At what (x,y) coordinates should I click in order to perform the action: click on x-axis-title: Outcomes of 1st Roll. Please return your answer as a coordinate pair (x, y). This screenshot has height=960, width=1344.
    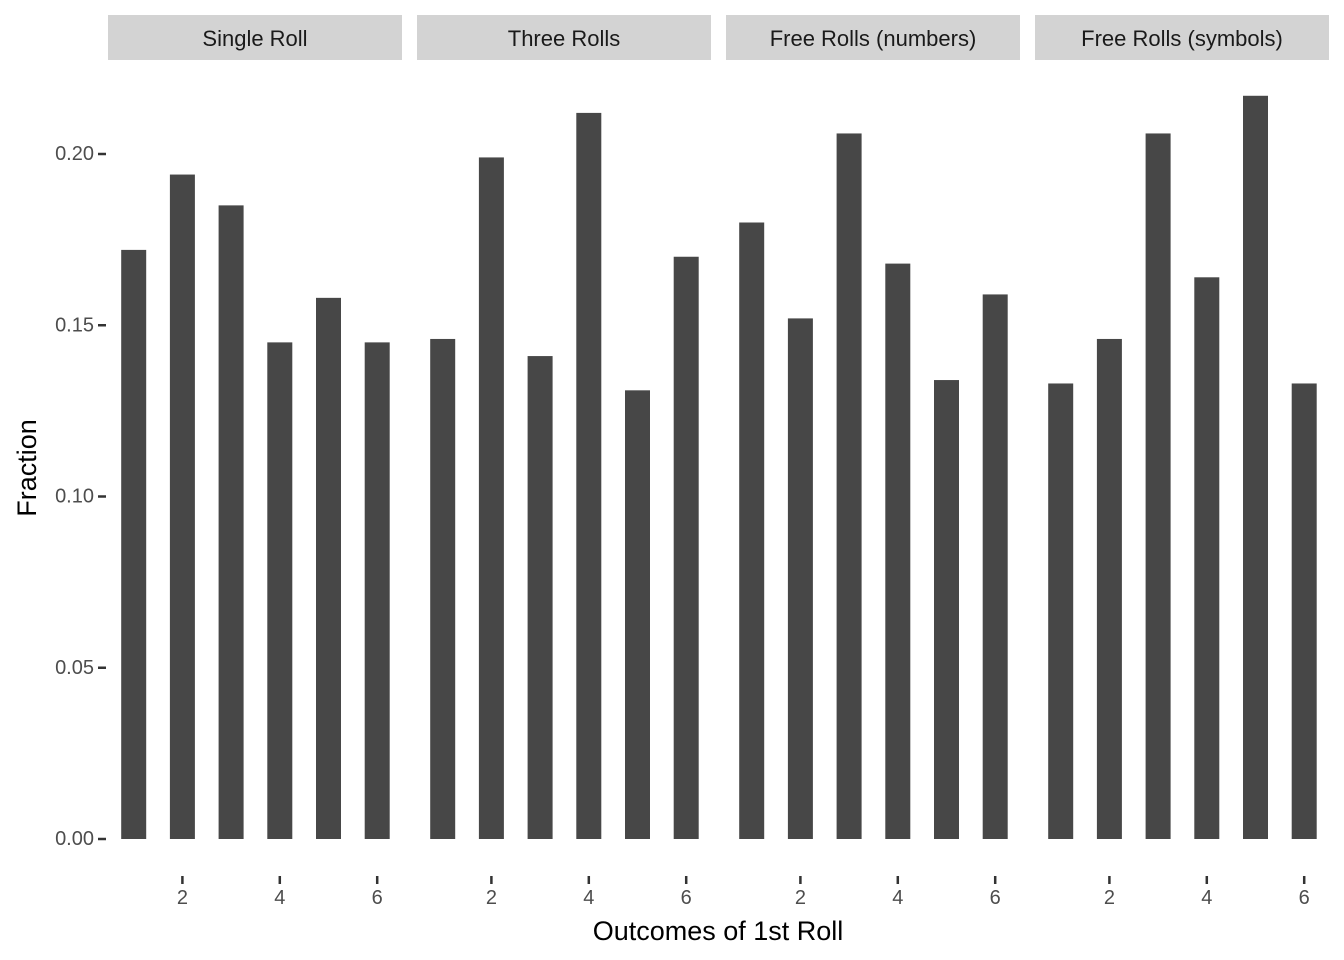
    Looking at the image, I should click on (718, 931).